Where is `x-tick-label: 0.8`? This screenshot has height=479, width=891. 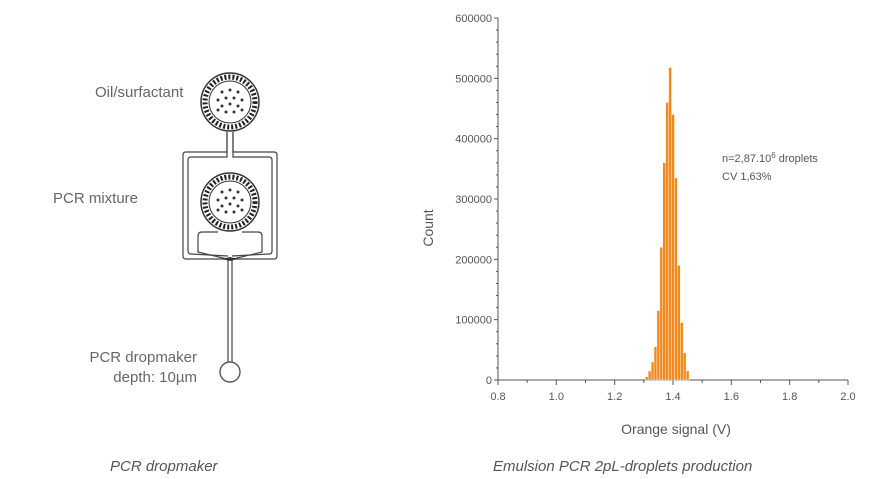
x-tick-label: 0.8 is located at coordinates (497, 397).